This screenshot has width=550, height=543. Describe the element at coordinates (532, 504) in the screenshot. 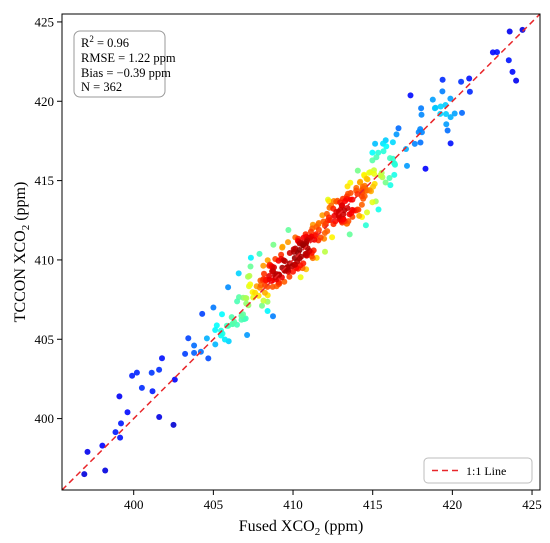

I see `x-tick-label: 425` at that location.